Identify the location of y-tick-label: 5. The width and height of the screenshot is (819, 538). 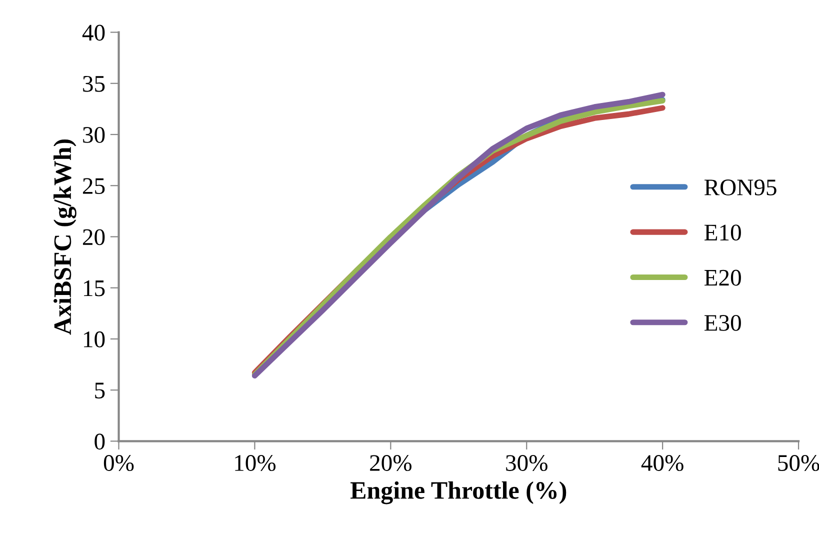
(100, 390).